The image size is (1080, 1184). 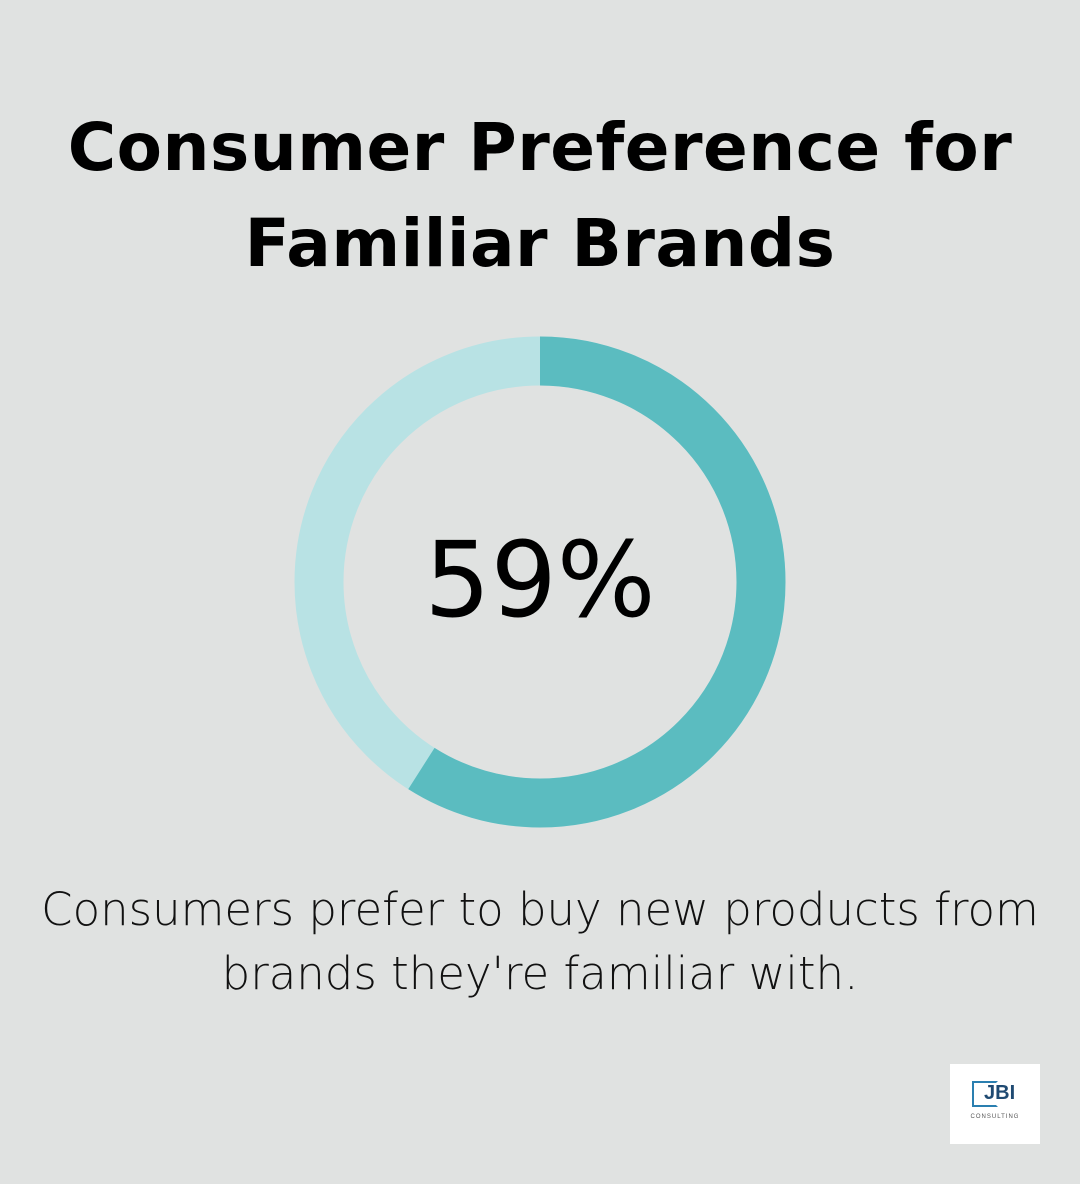 I want to click on center-percentage: 59%, so click(x=540, y=580).